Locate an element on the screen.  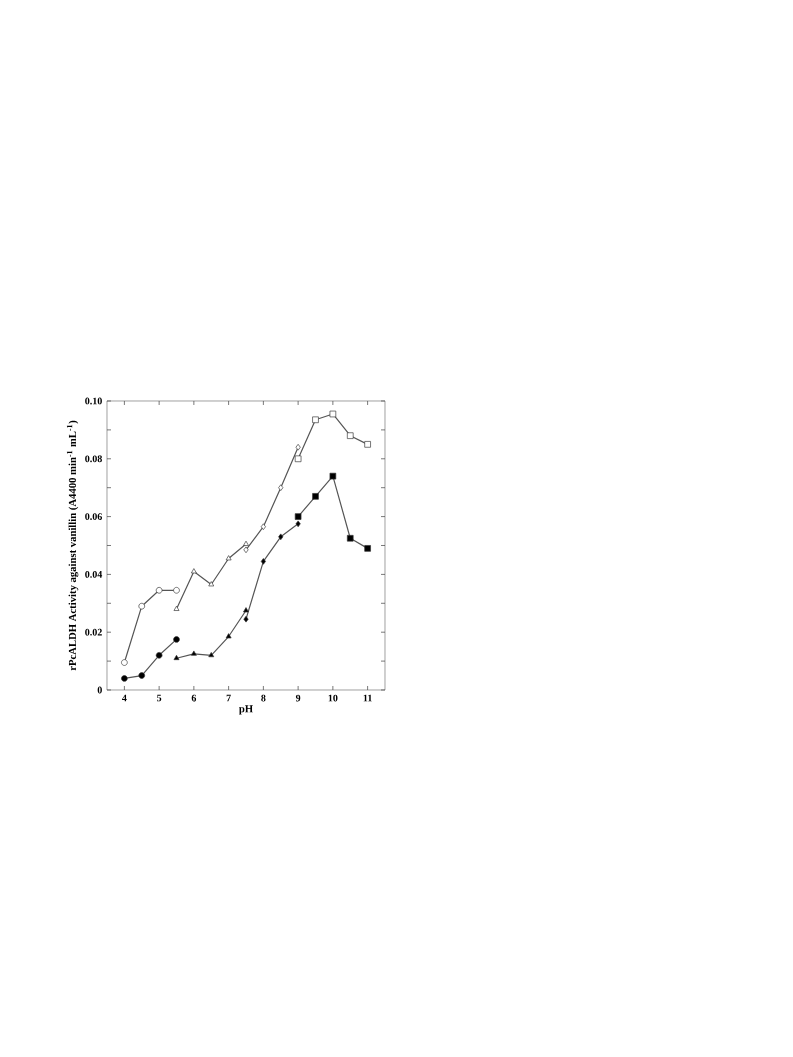
y-tick-label: 0.06 is located at coordinates (93, 516).